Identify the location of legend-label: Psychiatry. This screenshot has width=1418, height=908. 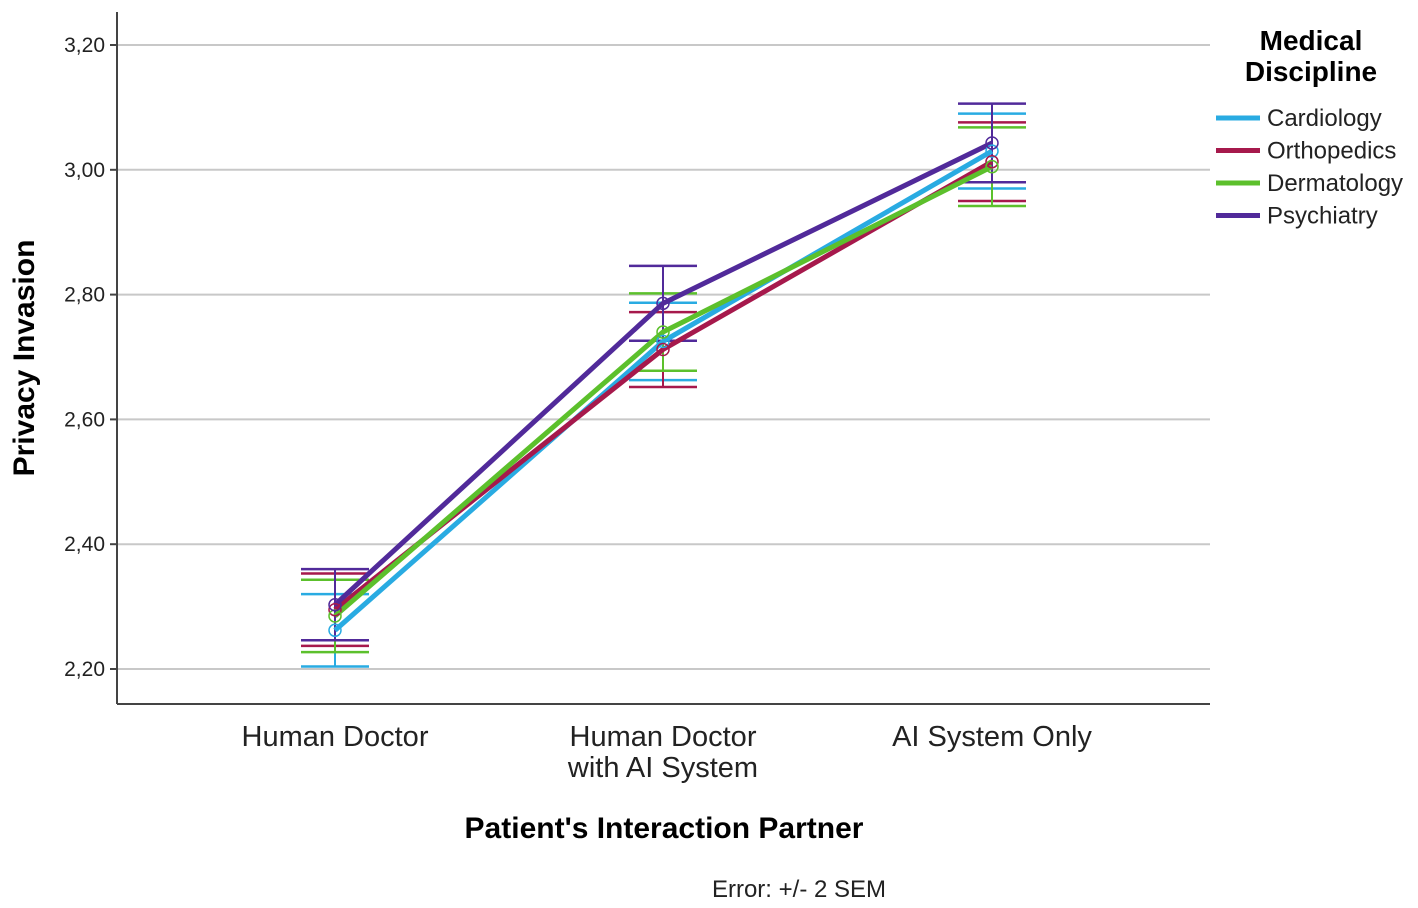
(1322, 216).